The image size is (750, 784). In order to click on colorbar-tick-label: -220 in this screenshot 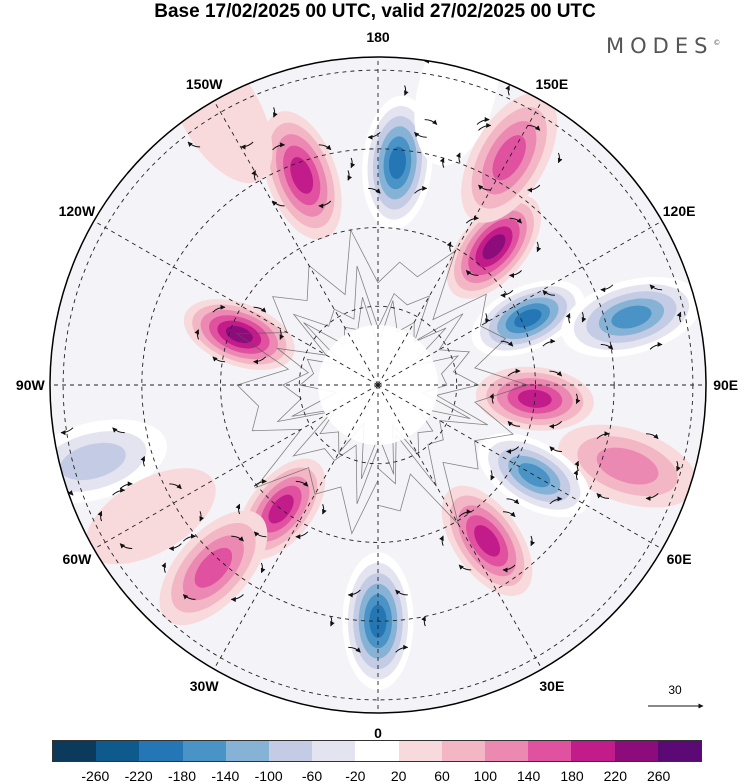, I will do `click(138, 776)`.